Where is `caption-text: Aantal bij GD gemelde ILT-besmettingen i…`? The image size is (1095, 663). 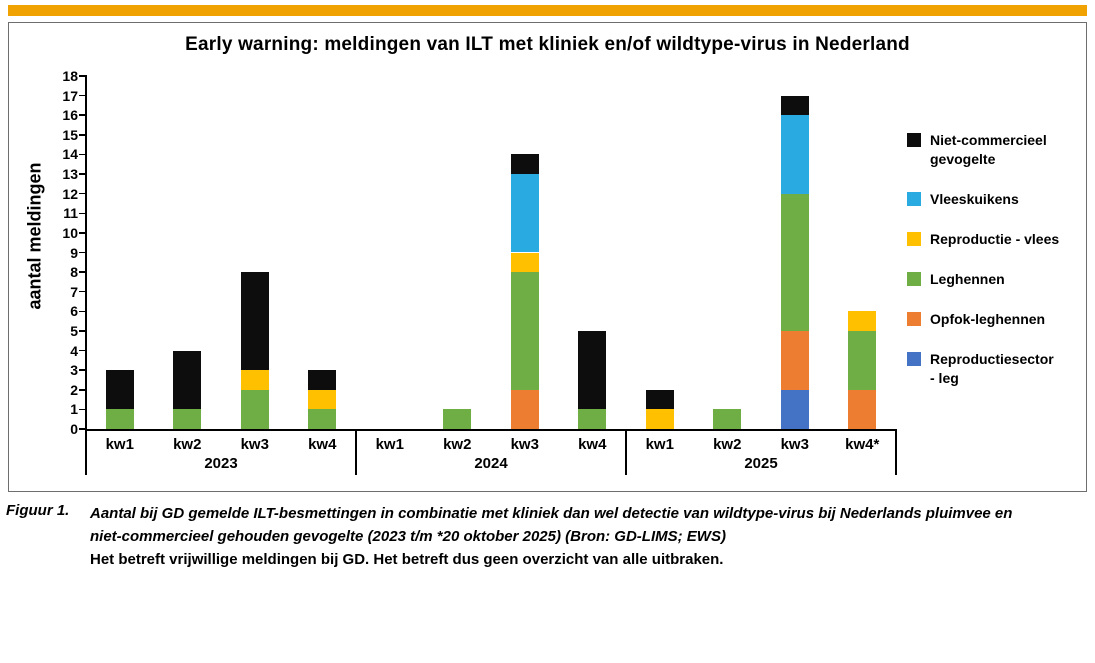 caption-text: Aantal bij GD gemelde ILT-besmettingen i… is located at coordinates (589, 536).